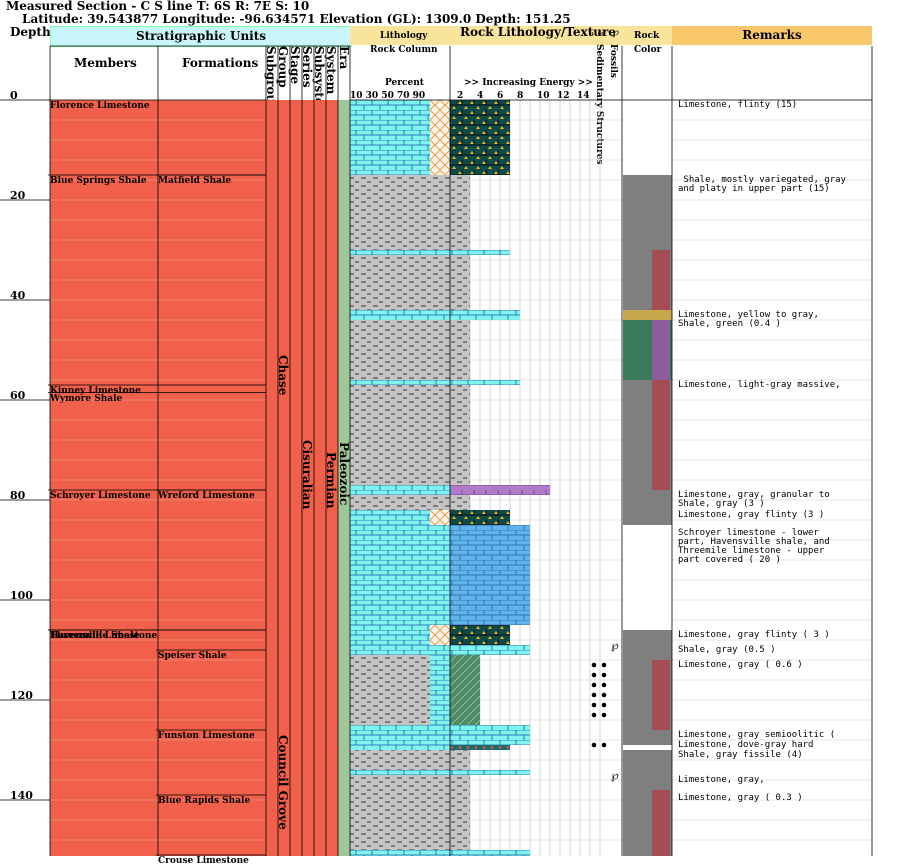 The height and width of the screenshot is (866, 922). I want to click on depth-label: 60, so click(18, 395).